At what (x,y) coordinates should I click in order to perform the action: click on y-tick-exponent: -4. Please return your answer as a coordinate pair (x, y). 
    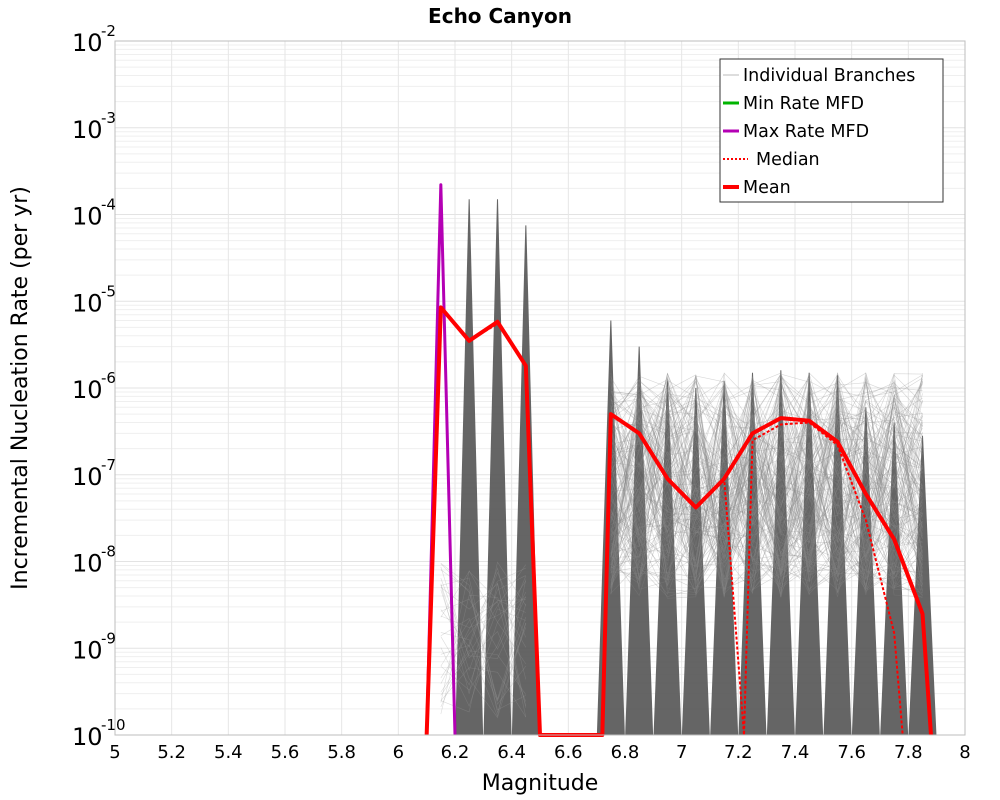
    Looking at the image, I should click on (108, 205).